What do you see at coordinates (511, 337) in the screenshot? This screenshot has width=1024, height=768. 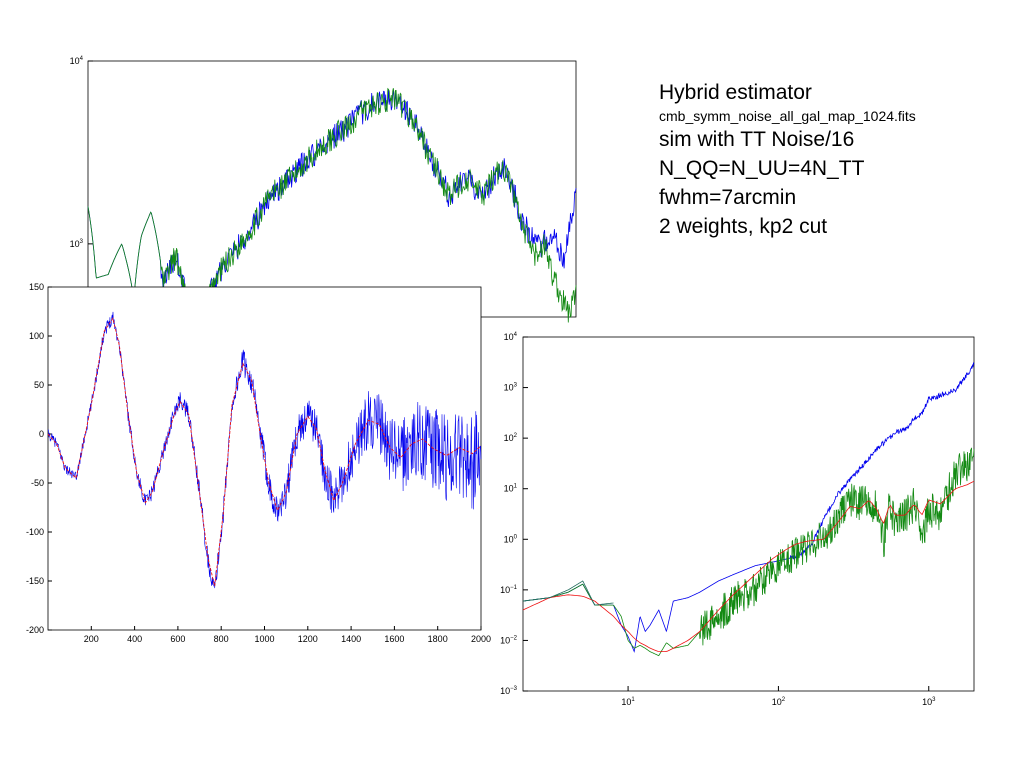 I see `right-ytick-label: 104` at bounding box center [511, 337].